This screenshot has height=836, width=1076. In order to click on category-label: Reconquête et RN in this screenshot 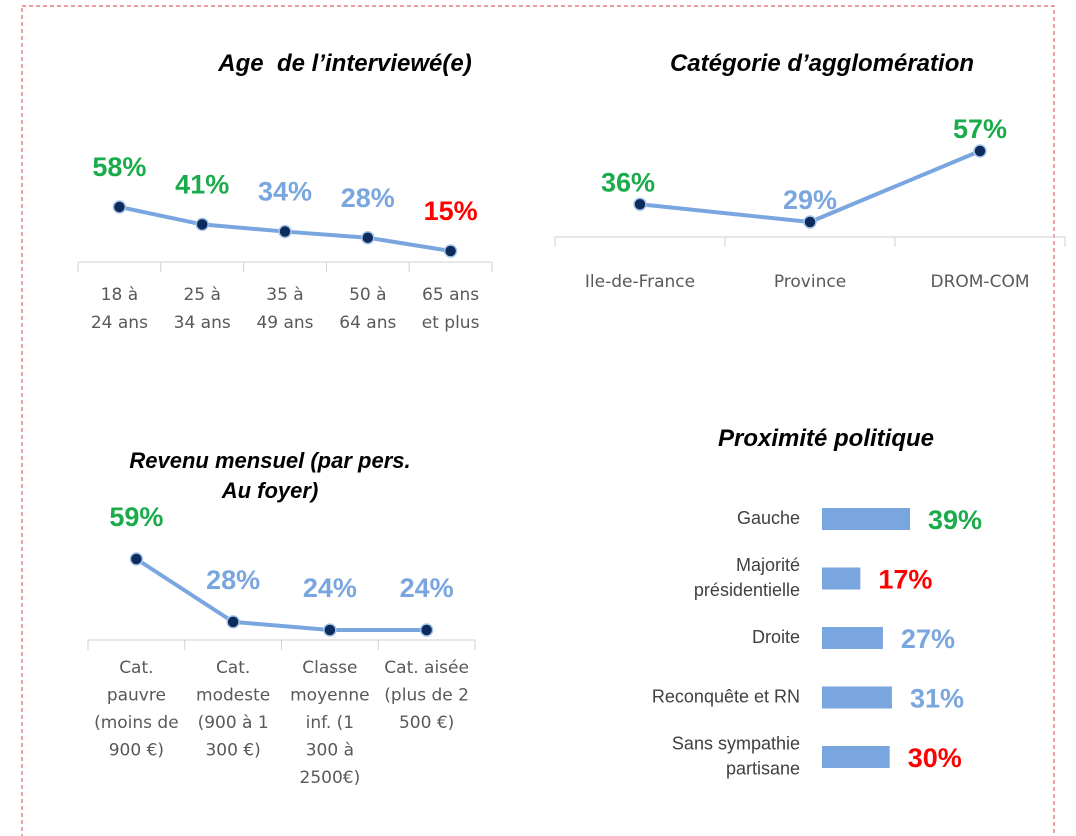, I will do `click(726, 696)`.